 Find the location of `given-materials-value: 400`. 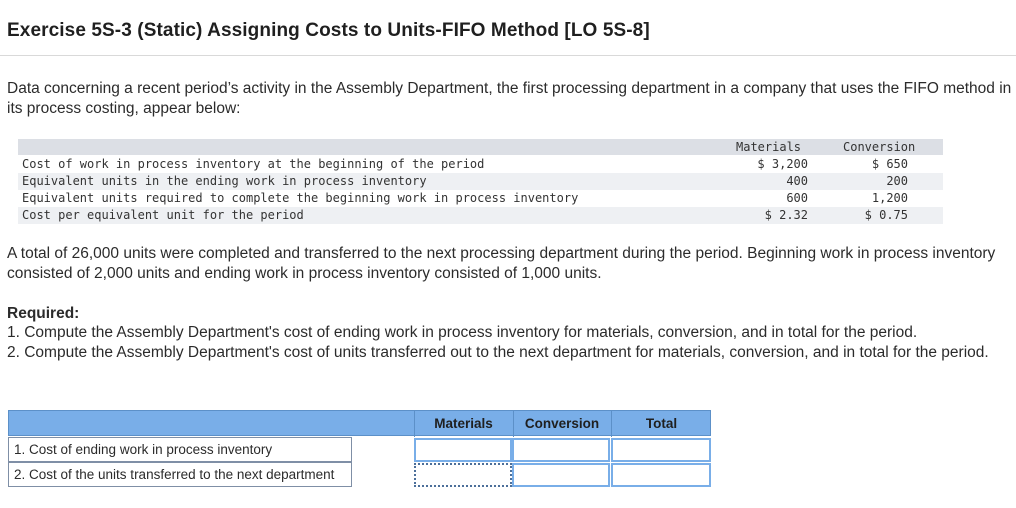

given-materials-value: 400 is located at coordinates (797, 181).